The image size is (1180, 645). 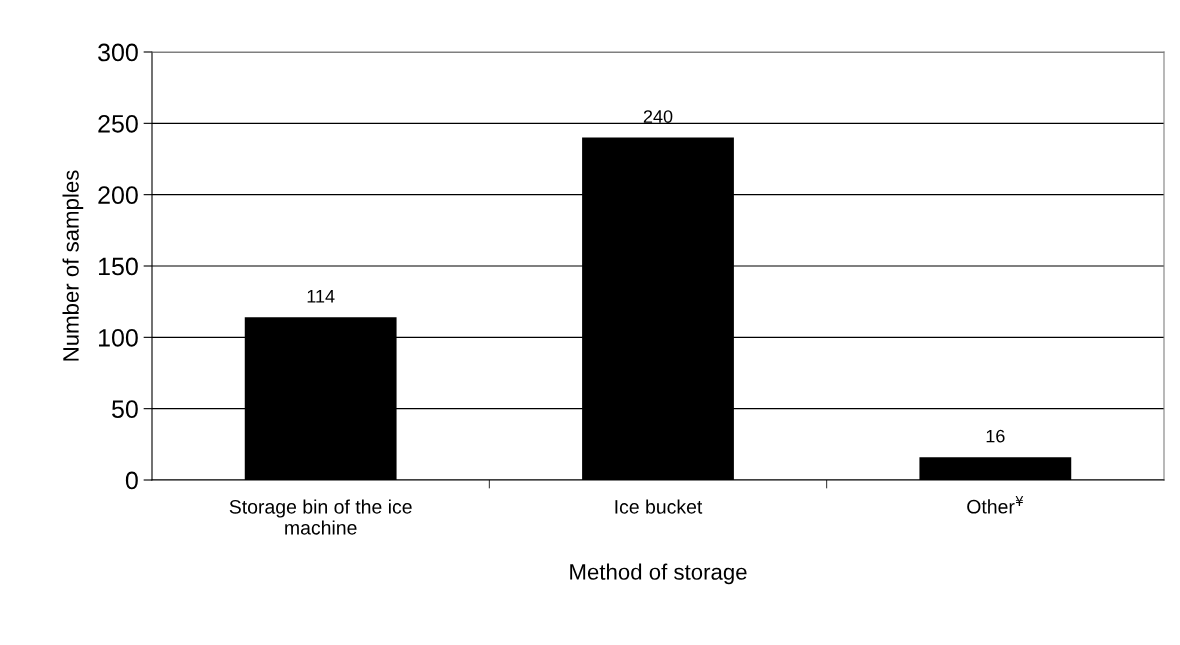 I want to click on y-tick-label: 200, so click(x=118, y=195).